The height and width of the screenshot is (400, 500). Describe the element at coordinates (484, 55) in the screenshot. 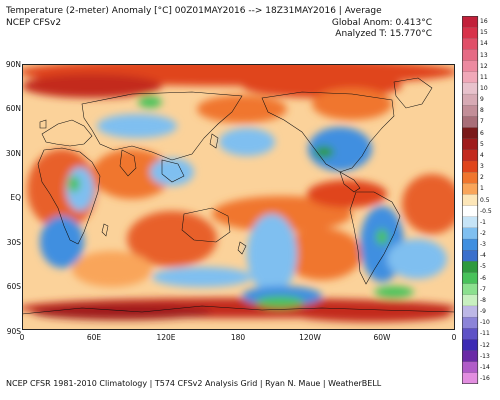

I see `color-scale-label: 13` at that location.